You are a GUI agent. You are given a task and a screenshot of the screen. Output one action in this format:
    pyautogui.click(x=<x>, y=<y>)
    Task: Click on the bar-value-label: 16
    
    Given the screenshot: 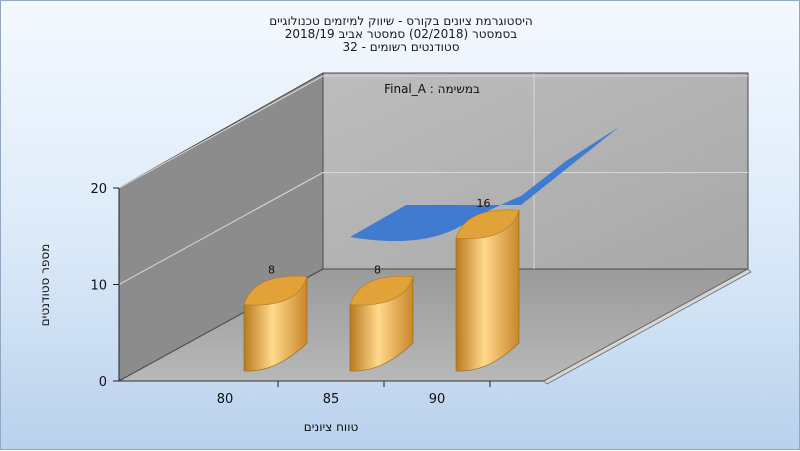 What is the action you would take?
    pyautogui.click(x=484, y=203)
    